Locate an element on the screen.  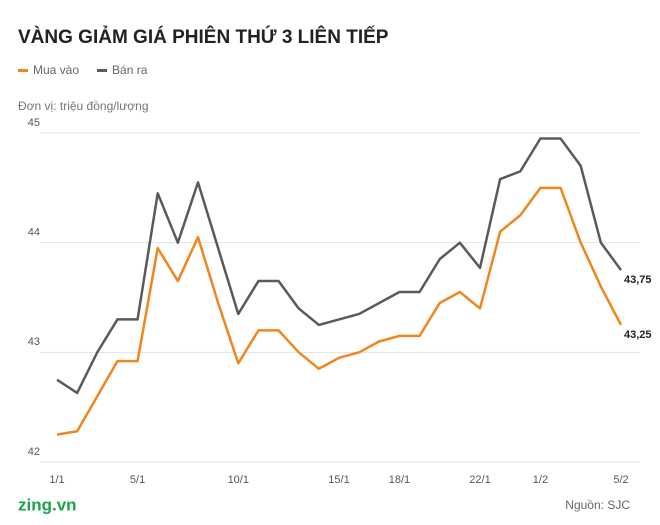
value-label: 43,25 is located at coordinates (638, 335).